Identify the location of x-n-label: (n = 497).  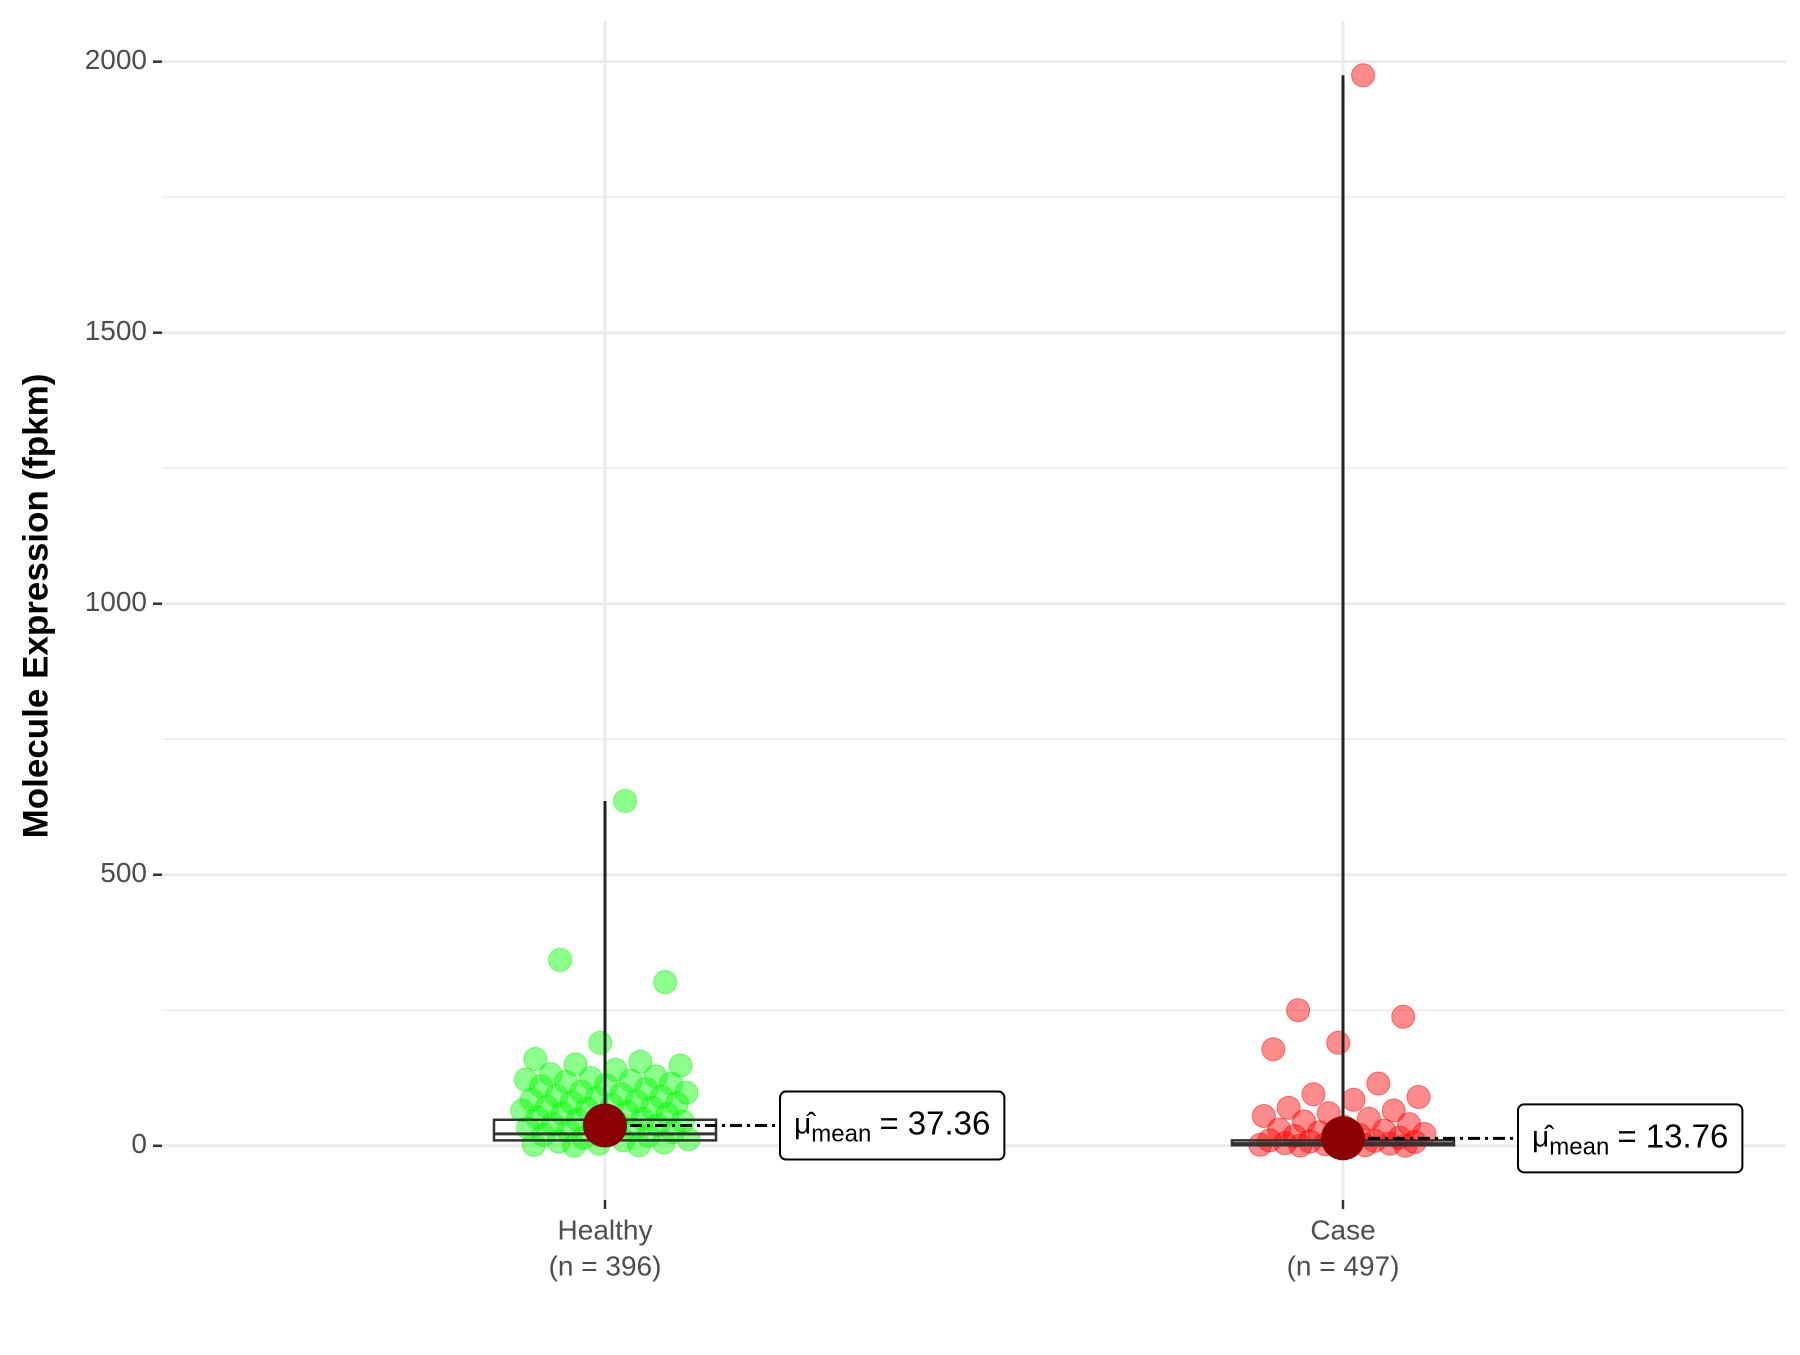
(1343, 1265).